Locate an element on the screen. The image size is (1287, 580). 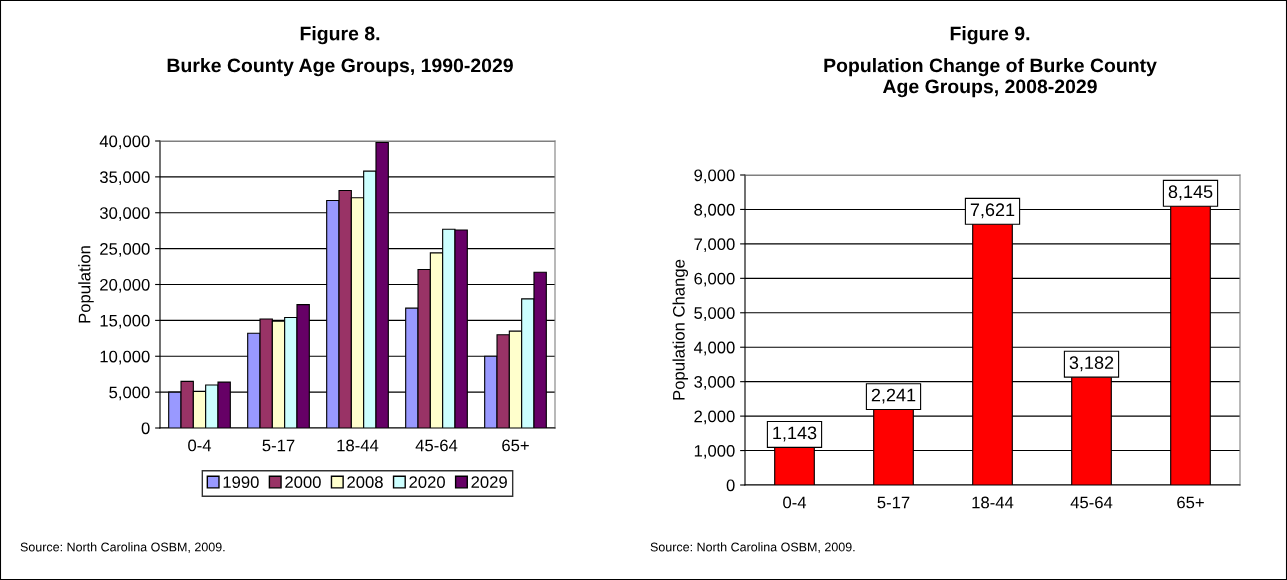
legend-label: 2008 is located at coordinates (365, 482).